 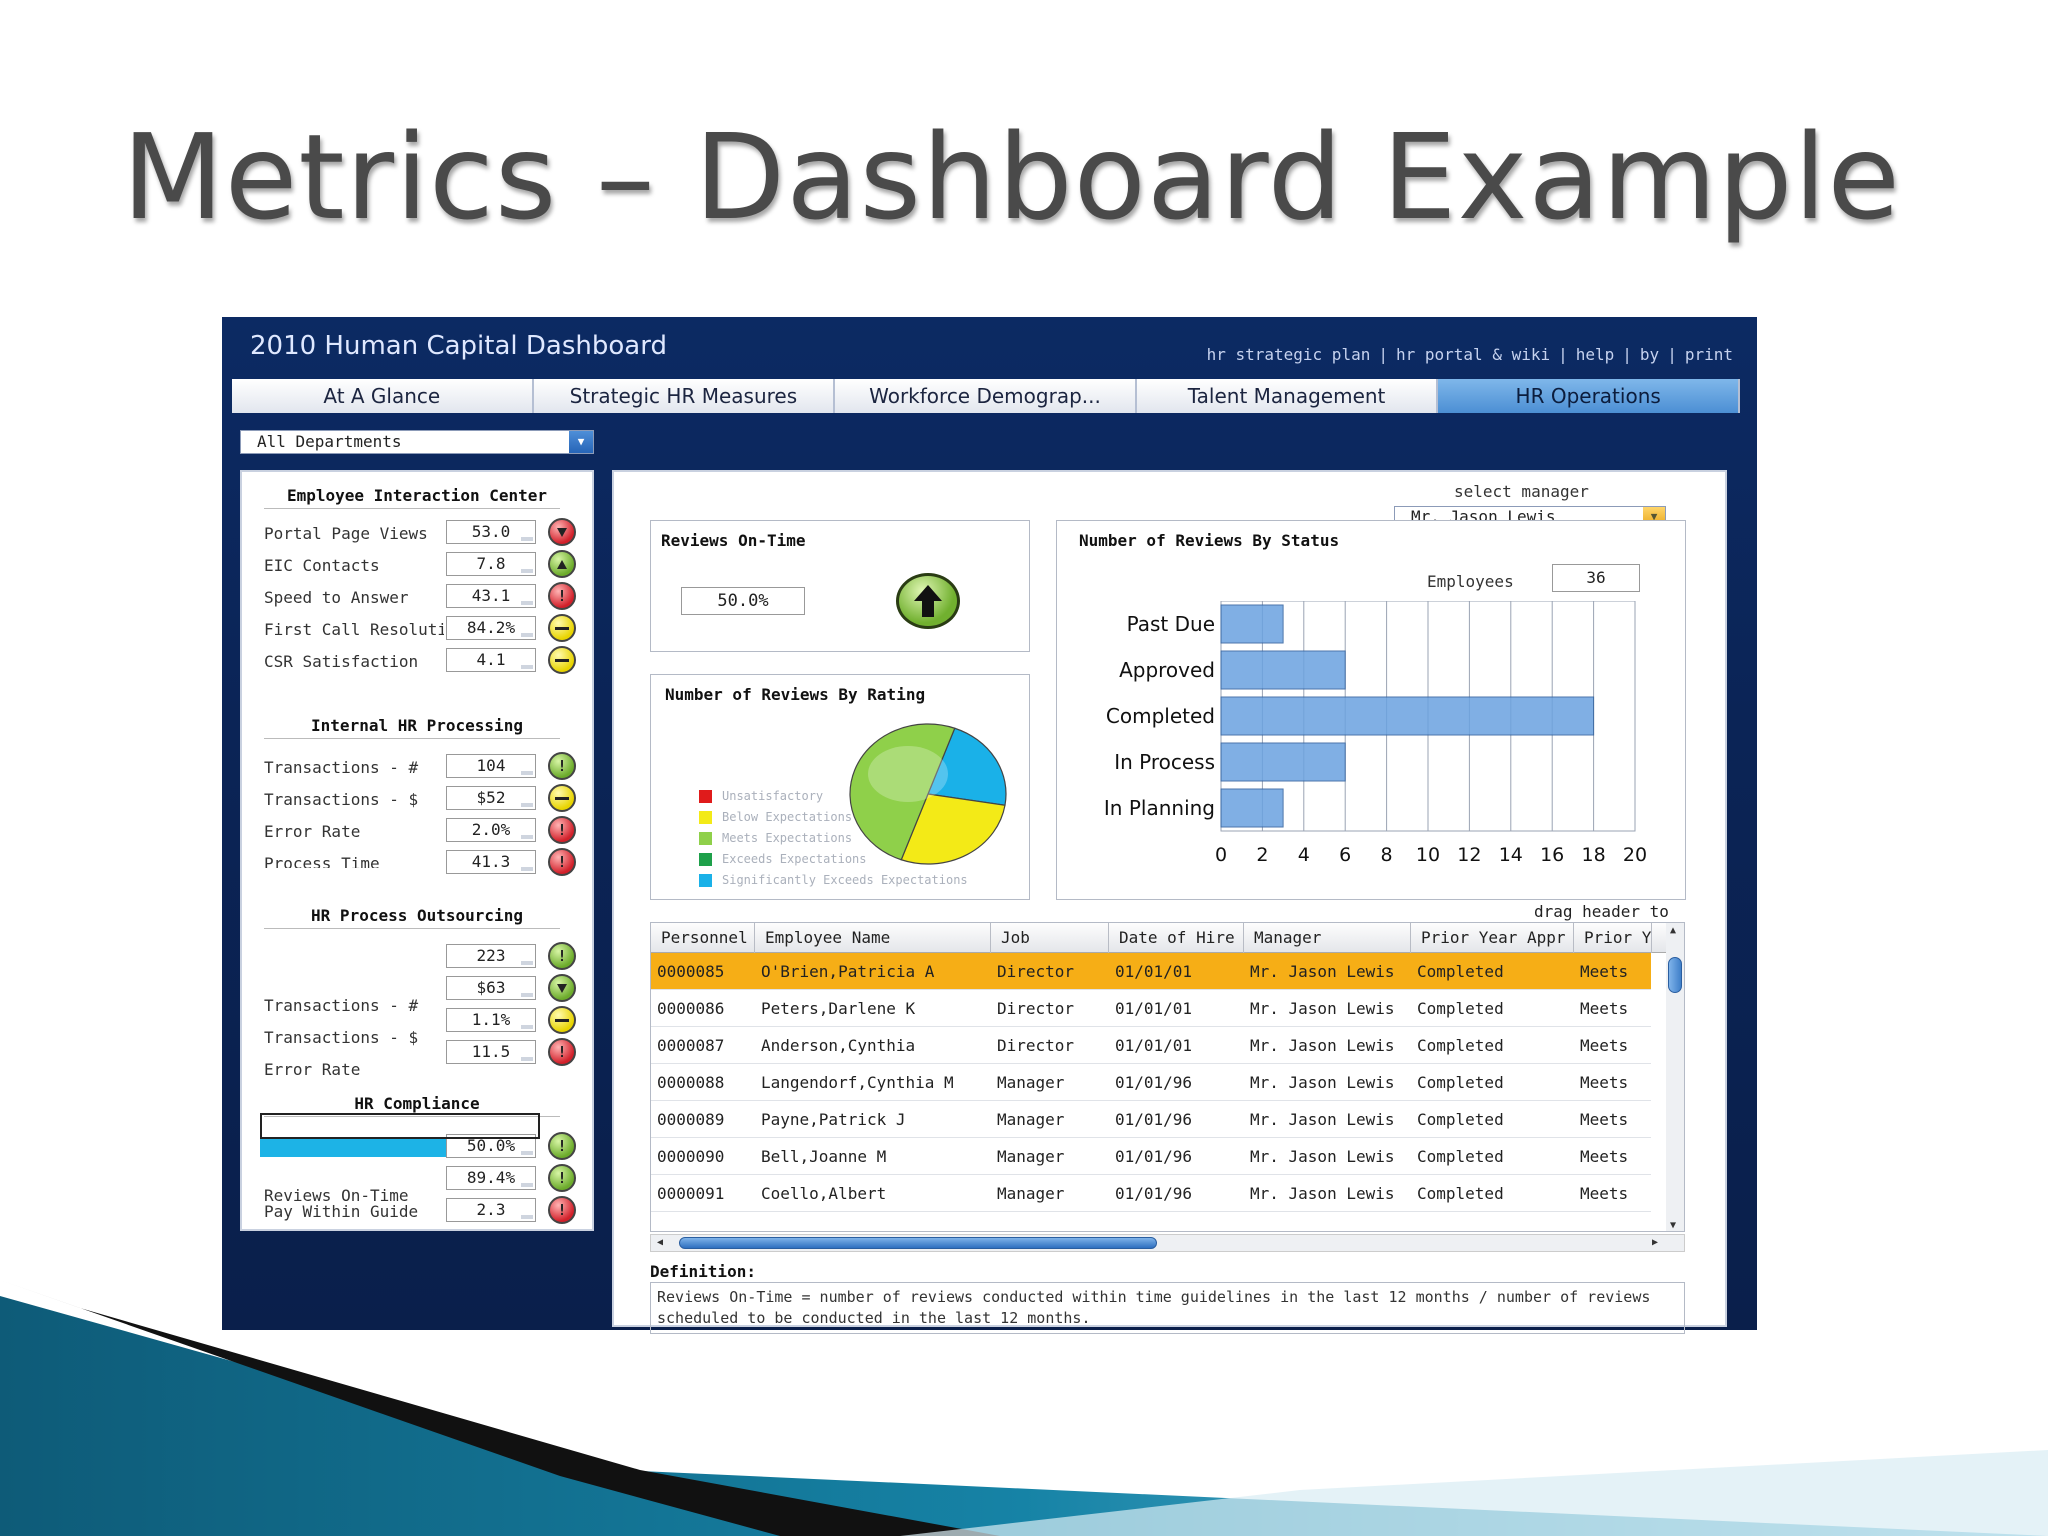 I want to click on metric-label: Transactions - $, so click(x=341, y=1037).